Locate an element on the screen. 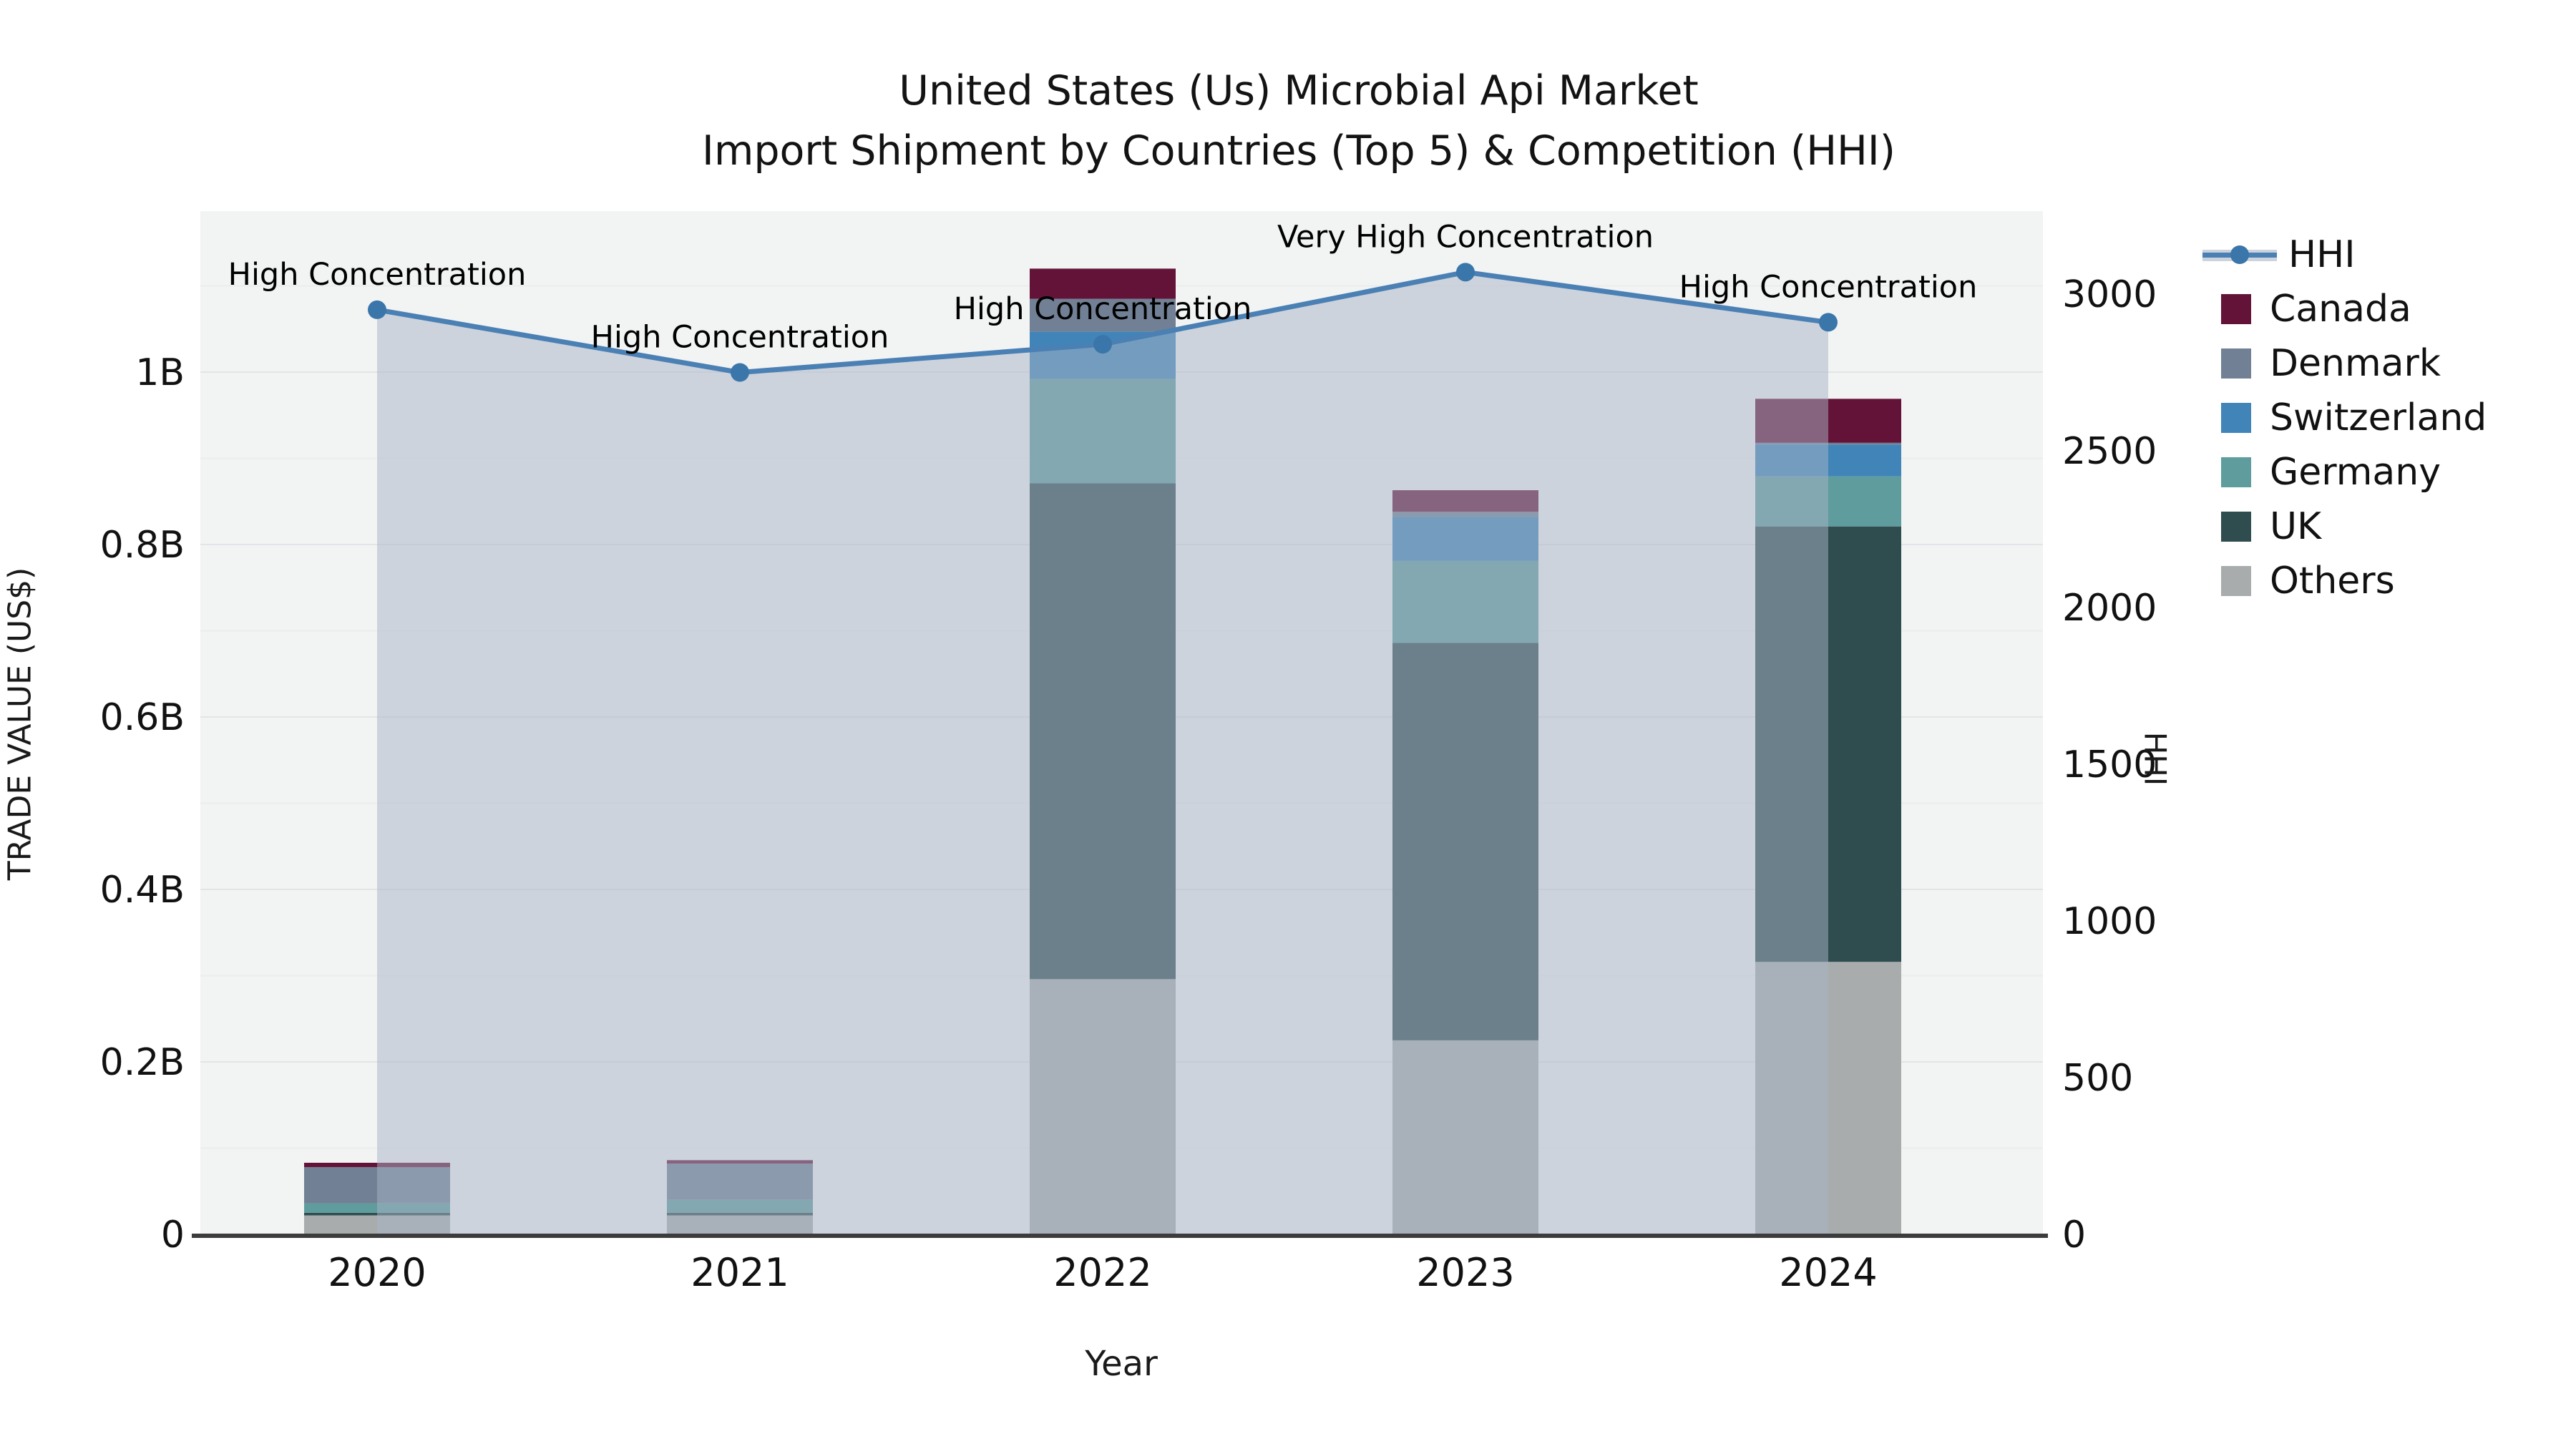 This screenshot has height=1449, width=2576. legend-item-switzerland: Switzerland is located at coordinates (2344, 418).